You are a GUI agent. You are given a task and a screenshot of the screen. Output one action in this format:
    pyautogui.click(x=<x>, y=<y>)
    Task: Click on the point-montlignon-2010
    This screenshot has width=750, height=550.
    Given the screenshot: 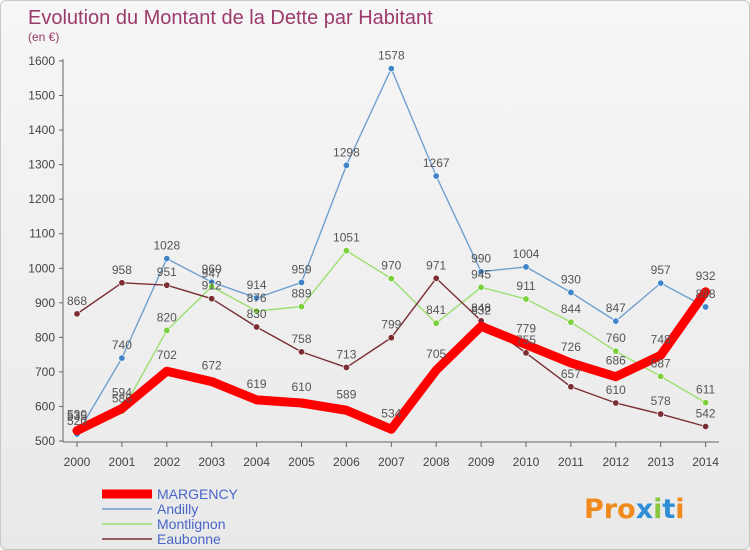 What is the action you would take?
    pyautogui.click(x=526, y=299)
    